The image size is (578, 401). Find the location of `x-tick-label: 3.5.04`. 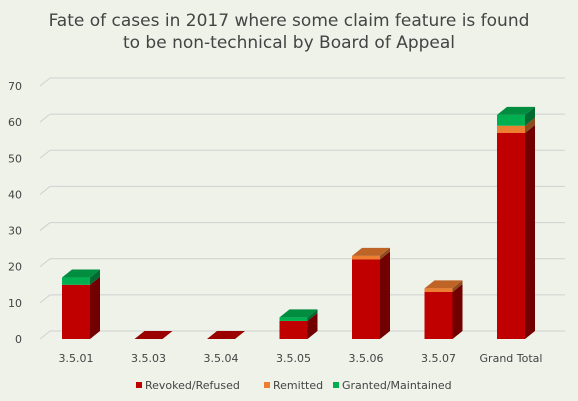

x-tick-label: 3.5.04 is located at coordinates (221, 358).